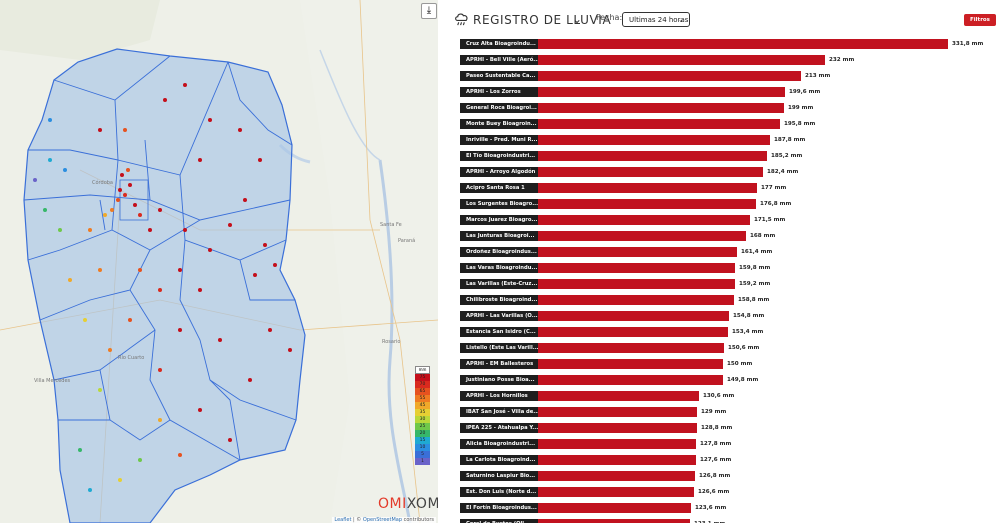 The width and height of the screenshot is (1000, 523). I want to click on legend-item: 25, so click(422, 426).